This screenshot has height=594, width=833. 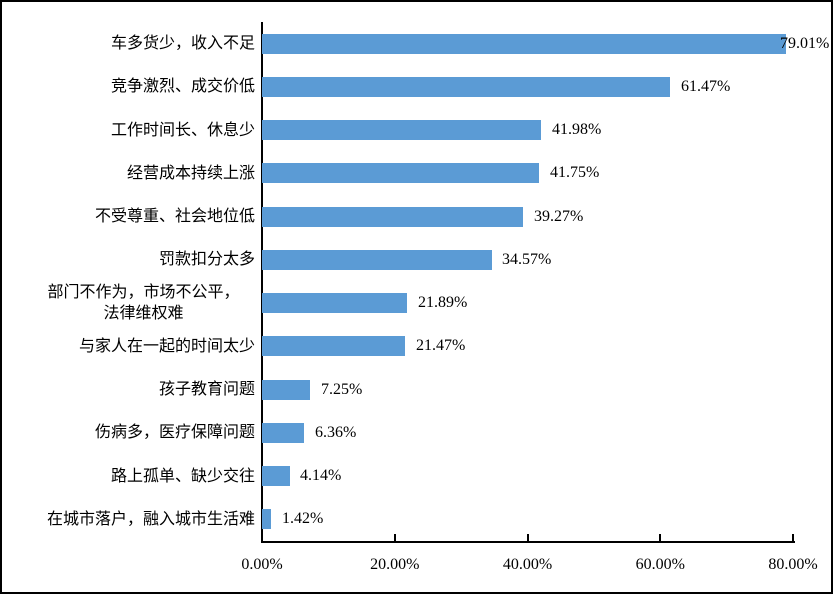 What do you see at coordinates (575, 172) in the screenshot?
I see `value-label: 41.75%` at bounding box center [575, 172].